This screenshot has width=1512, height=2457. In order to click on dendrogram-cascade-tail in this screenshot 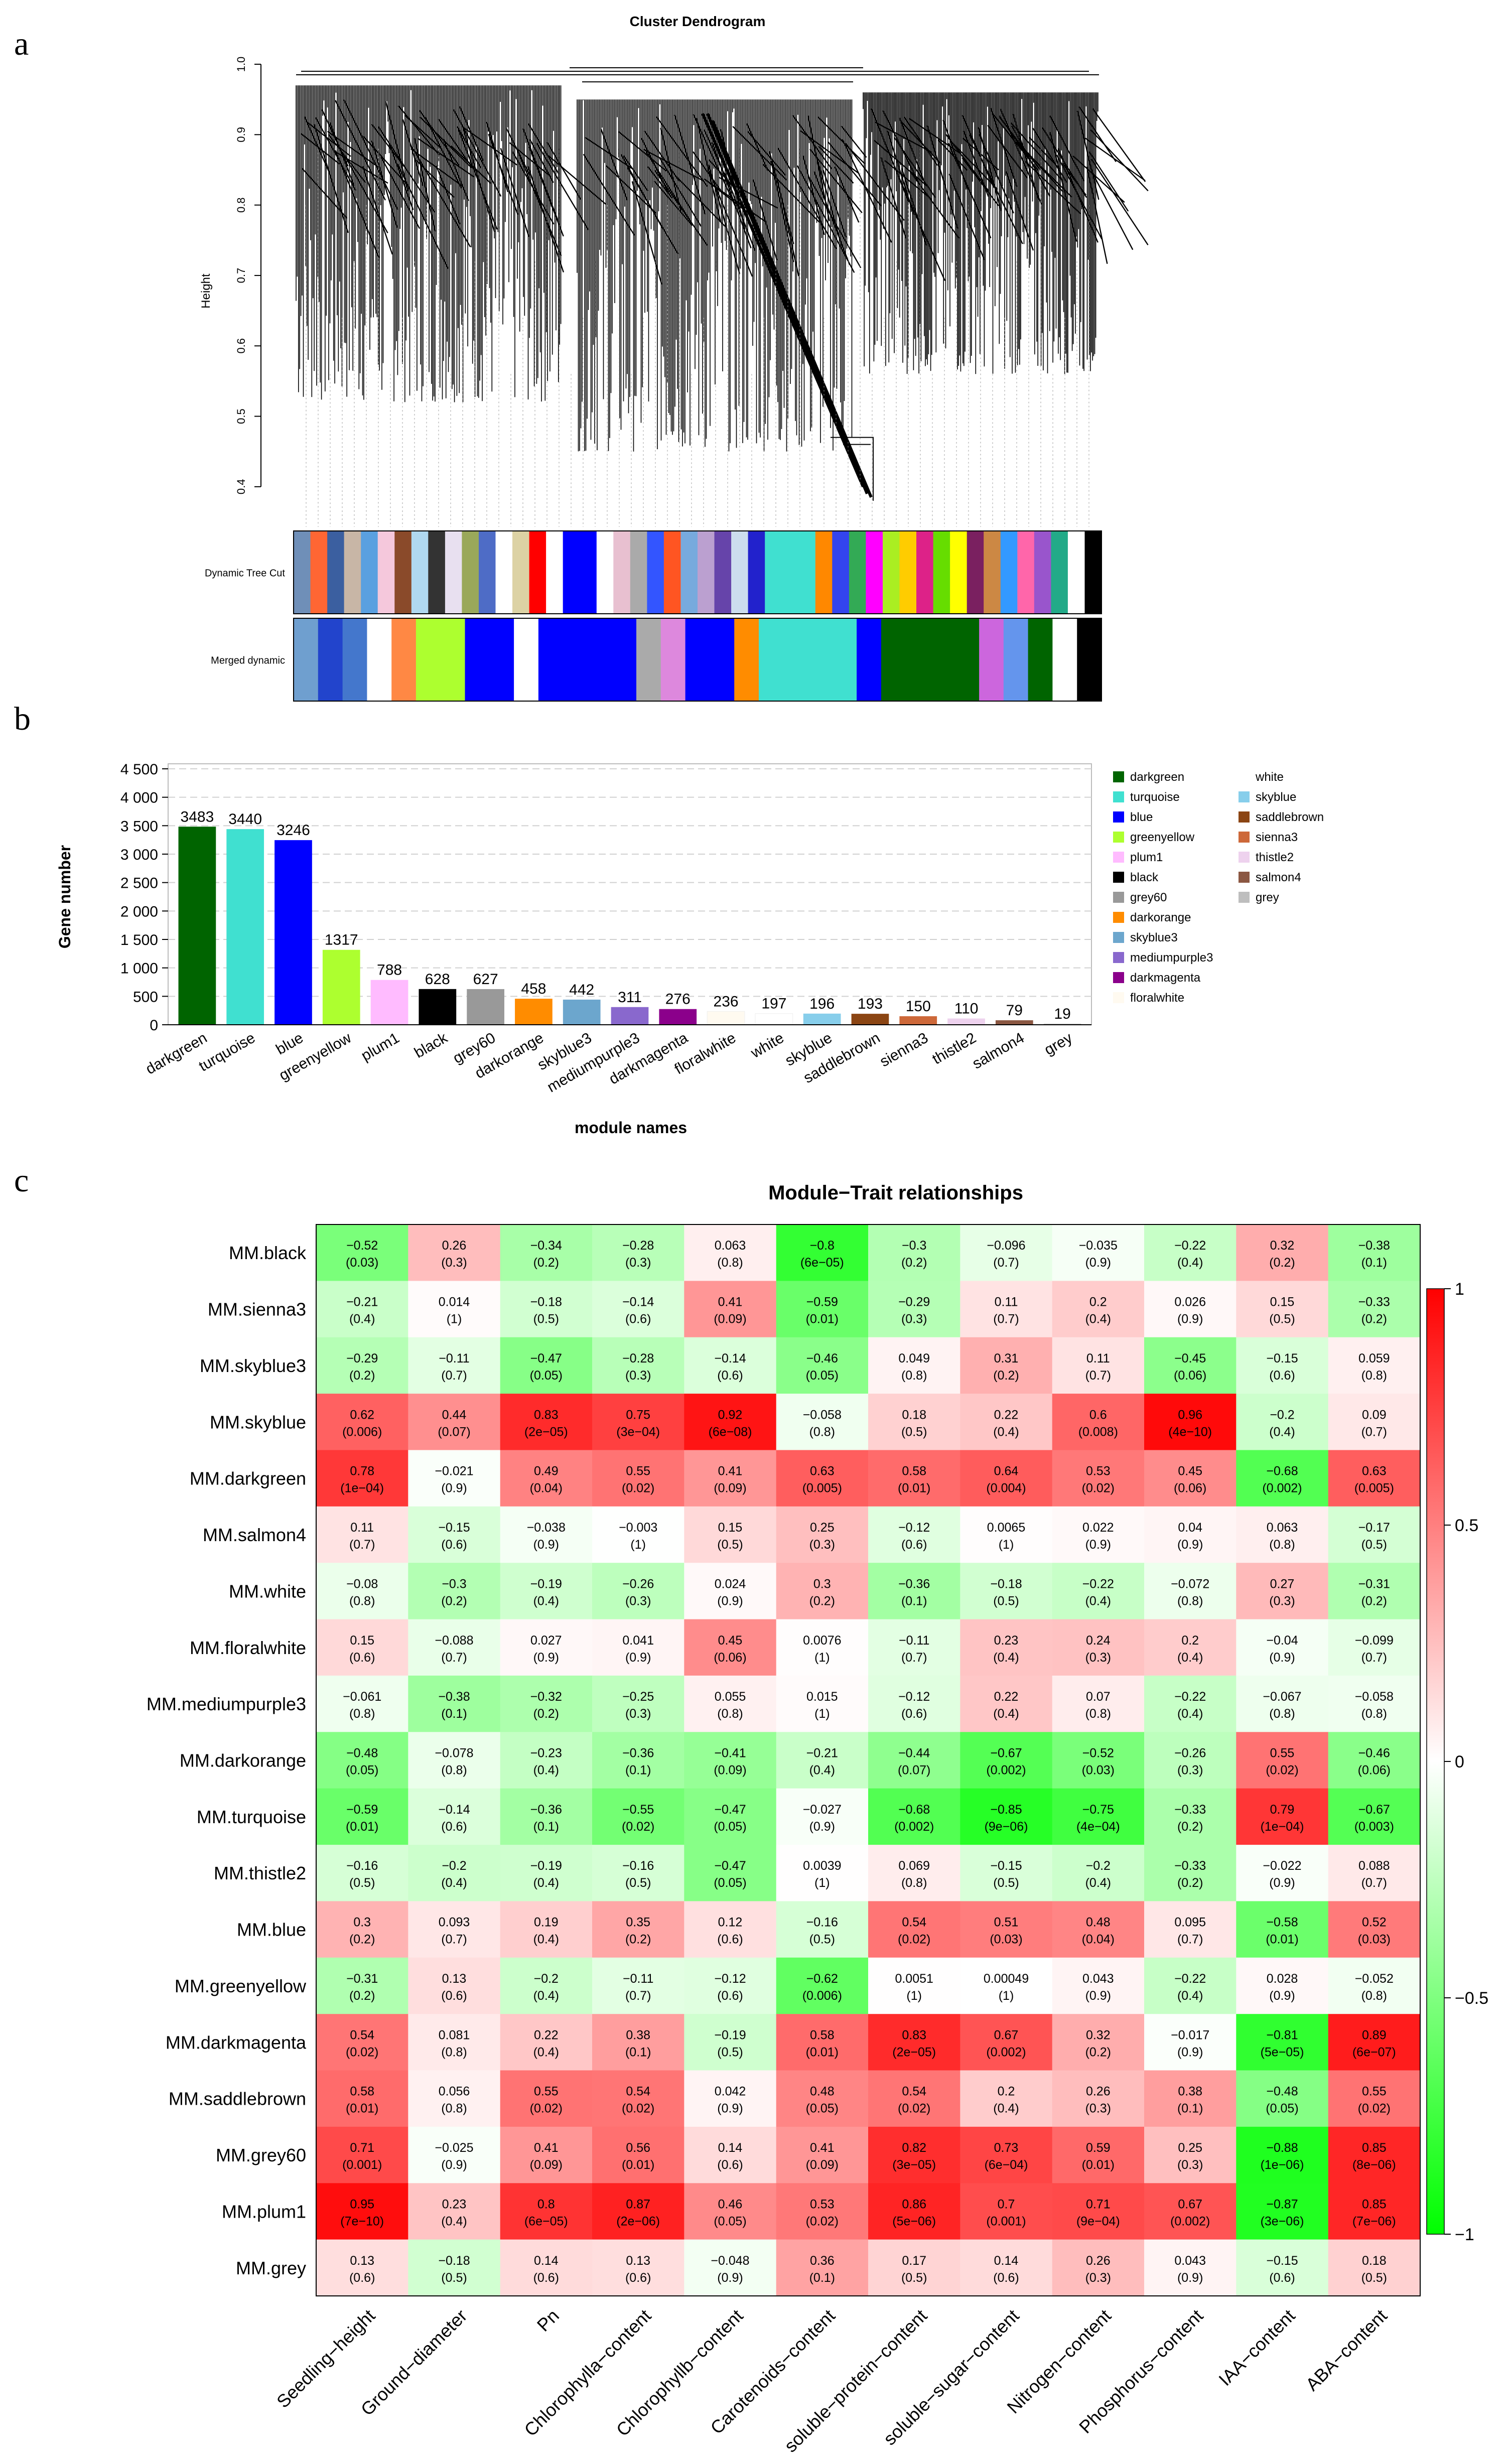, I will do `click(852, 469)`.